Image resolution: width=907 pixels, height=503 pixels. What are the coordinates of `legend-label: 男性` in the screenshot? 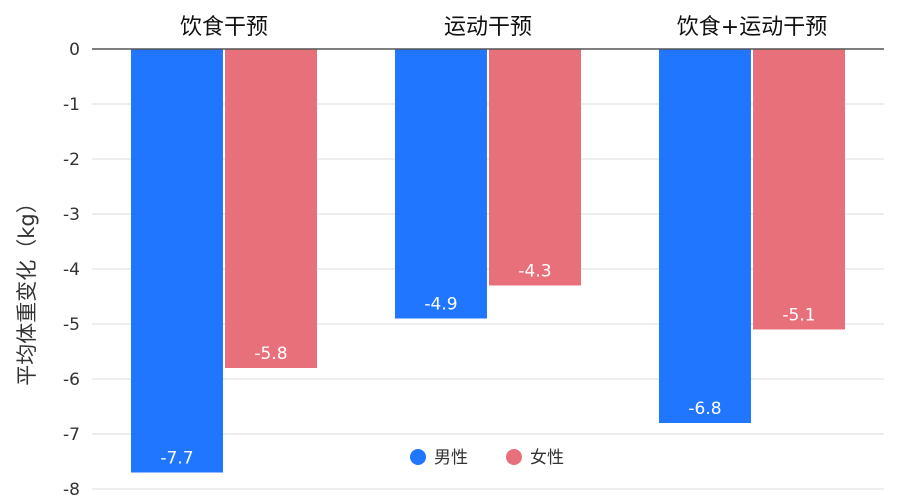 It's located at (451, 458).